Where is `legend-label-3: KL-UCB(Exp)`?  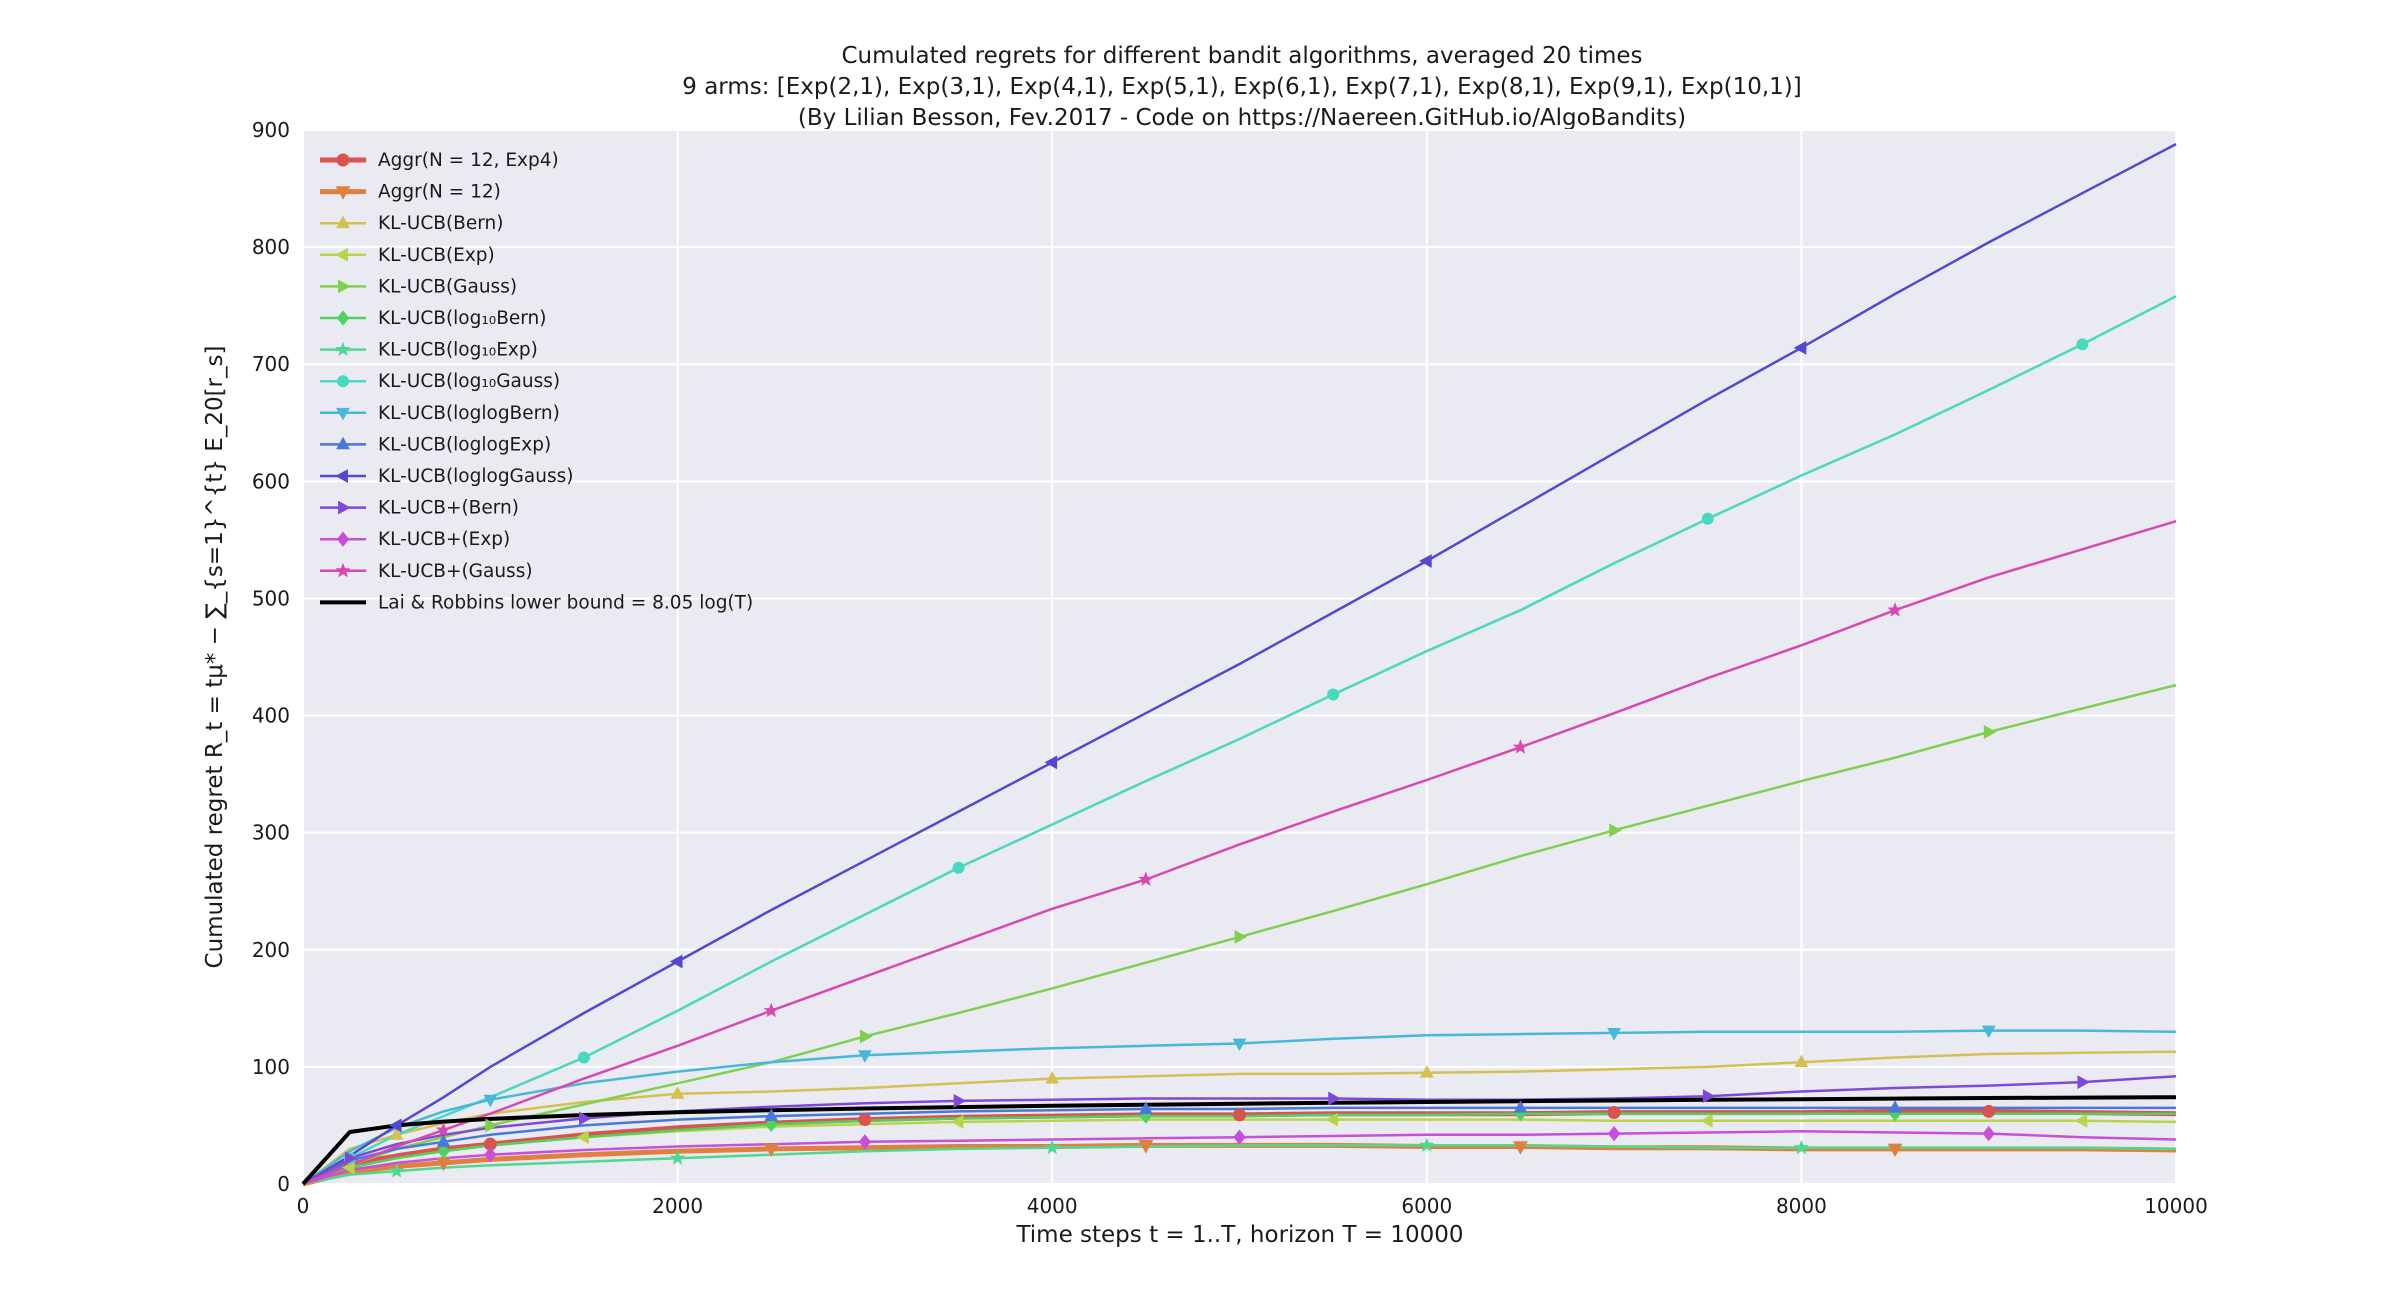 legend-label-3: KL-UCB(Exp) is located at coordinates (436, 255).